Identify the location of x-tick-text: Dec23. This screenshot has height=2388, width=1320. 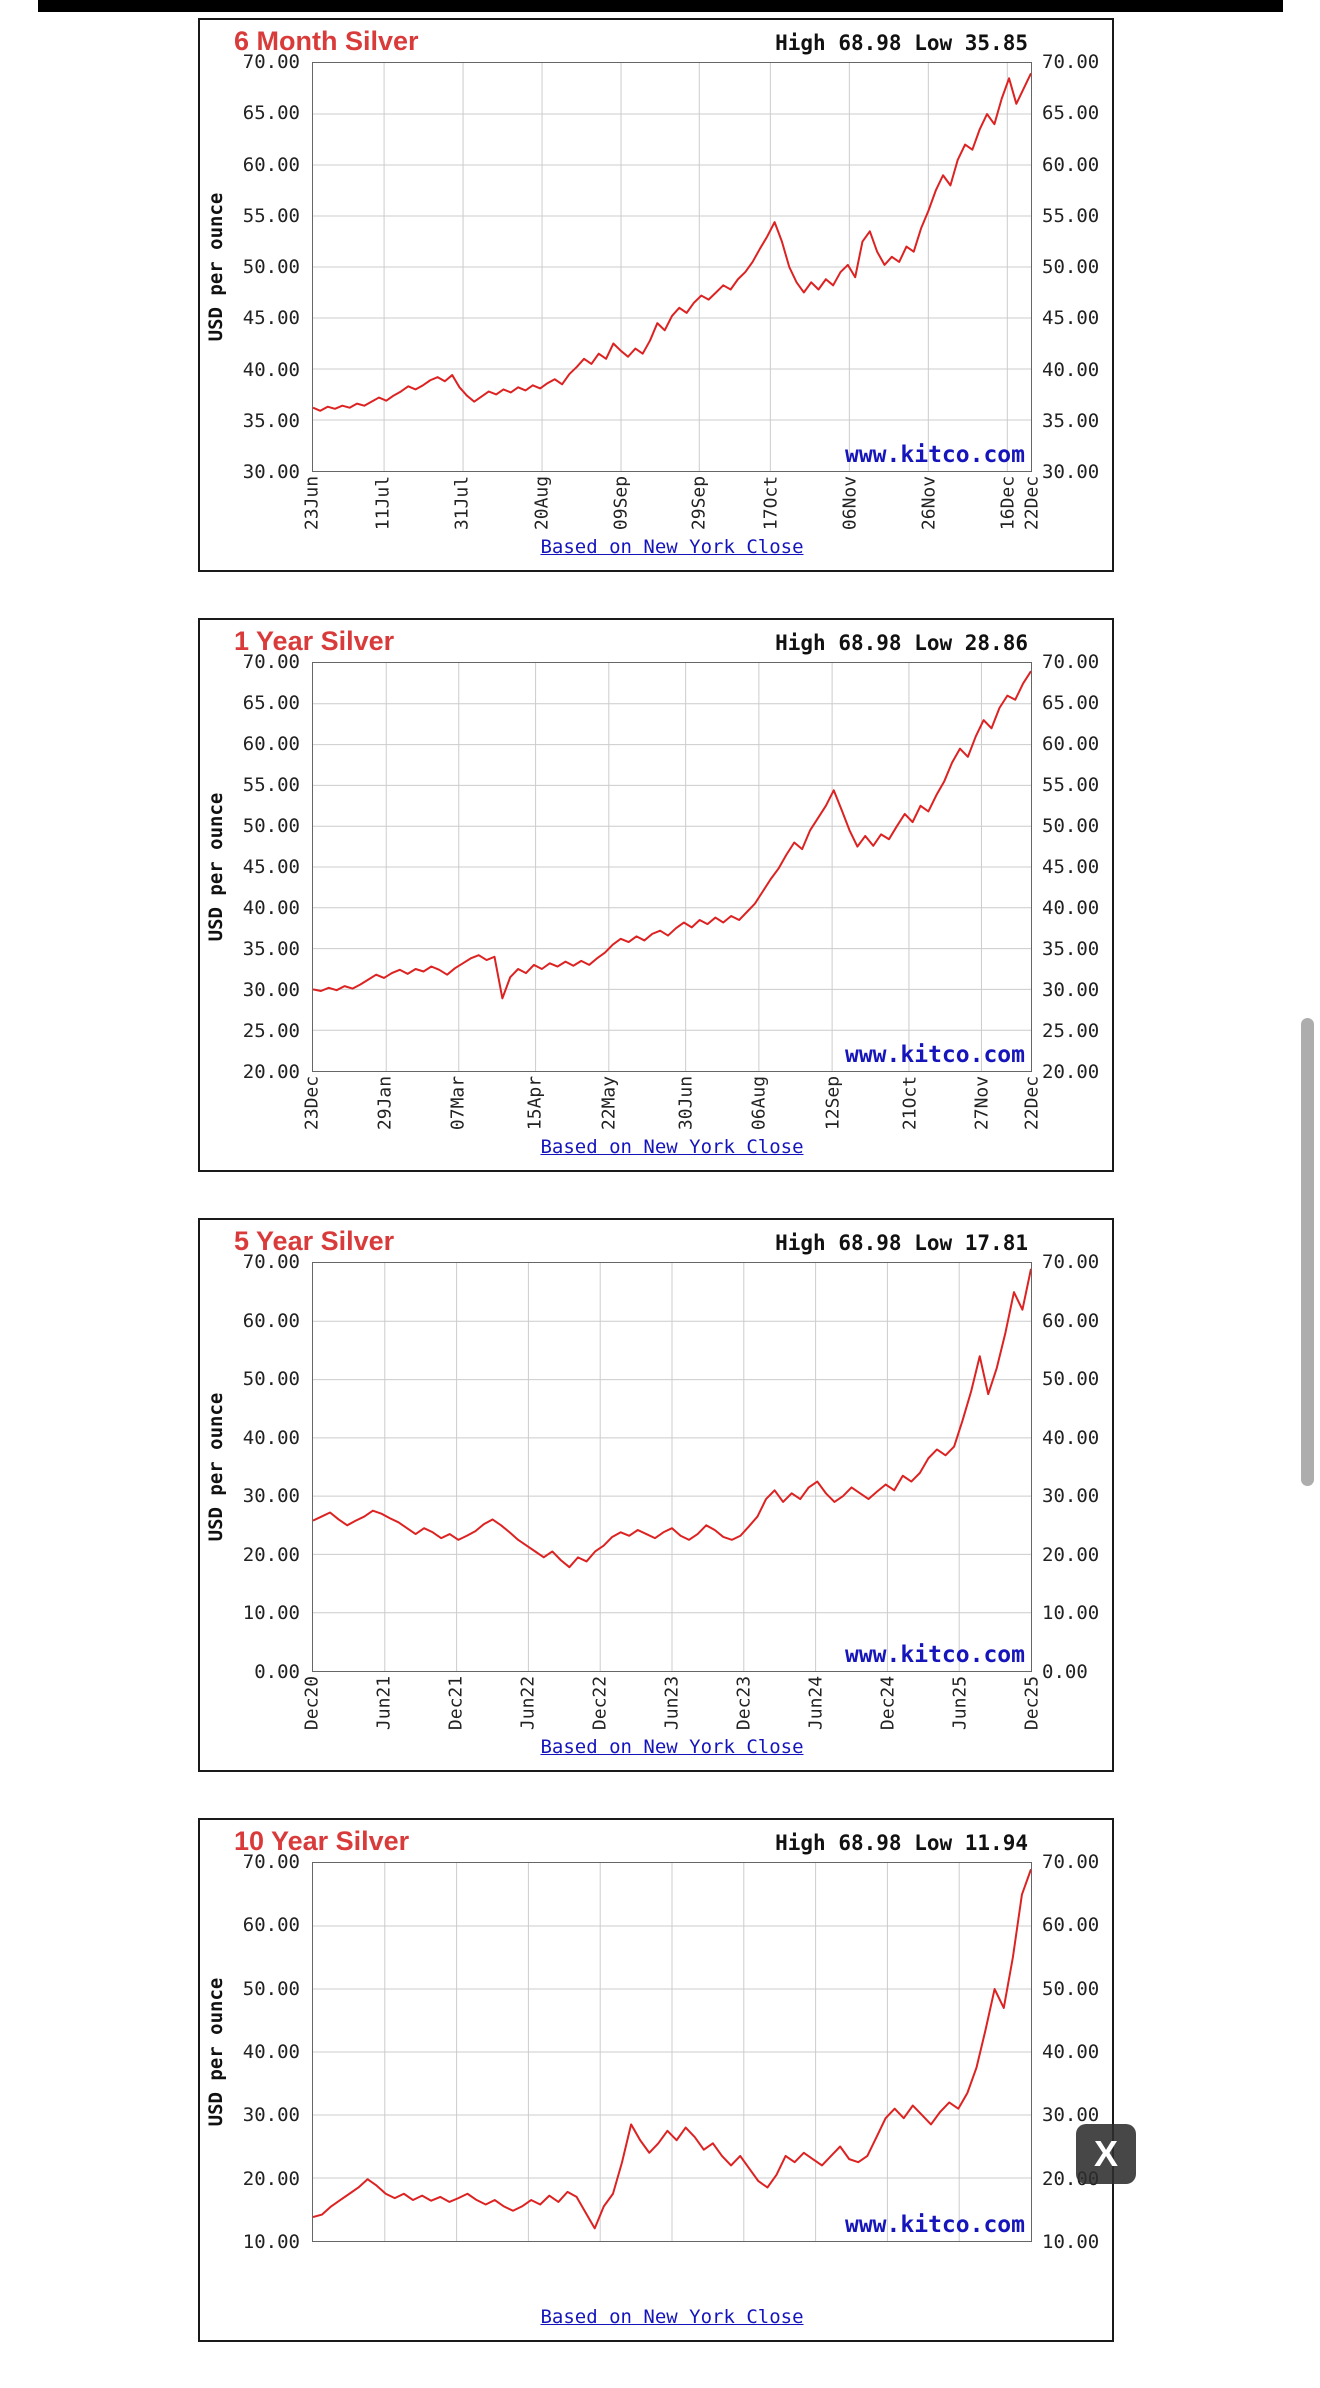
(744, 1703).